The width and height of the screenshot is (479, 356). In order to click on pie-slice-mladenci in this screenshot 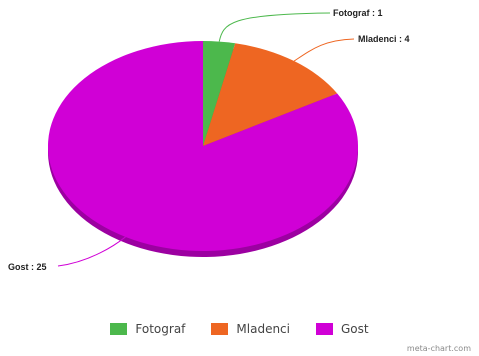, I will do `click(270, 94)`.